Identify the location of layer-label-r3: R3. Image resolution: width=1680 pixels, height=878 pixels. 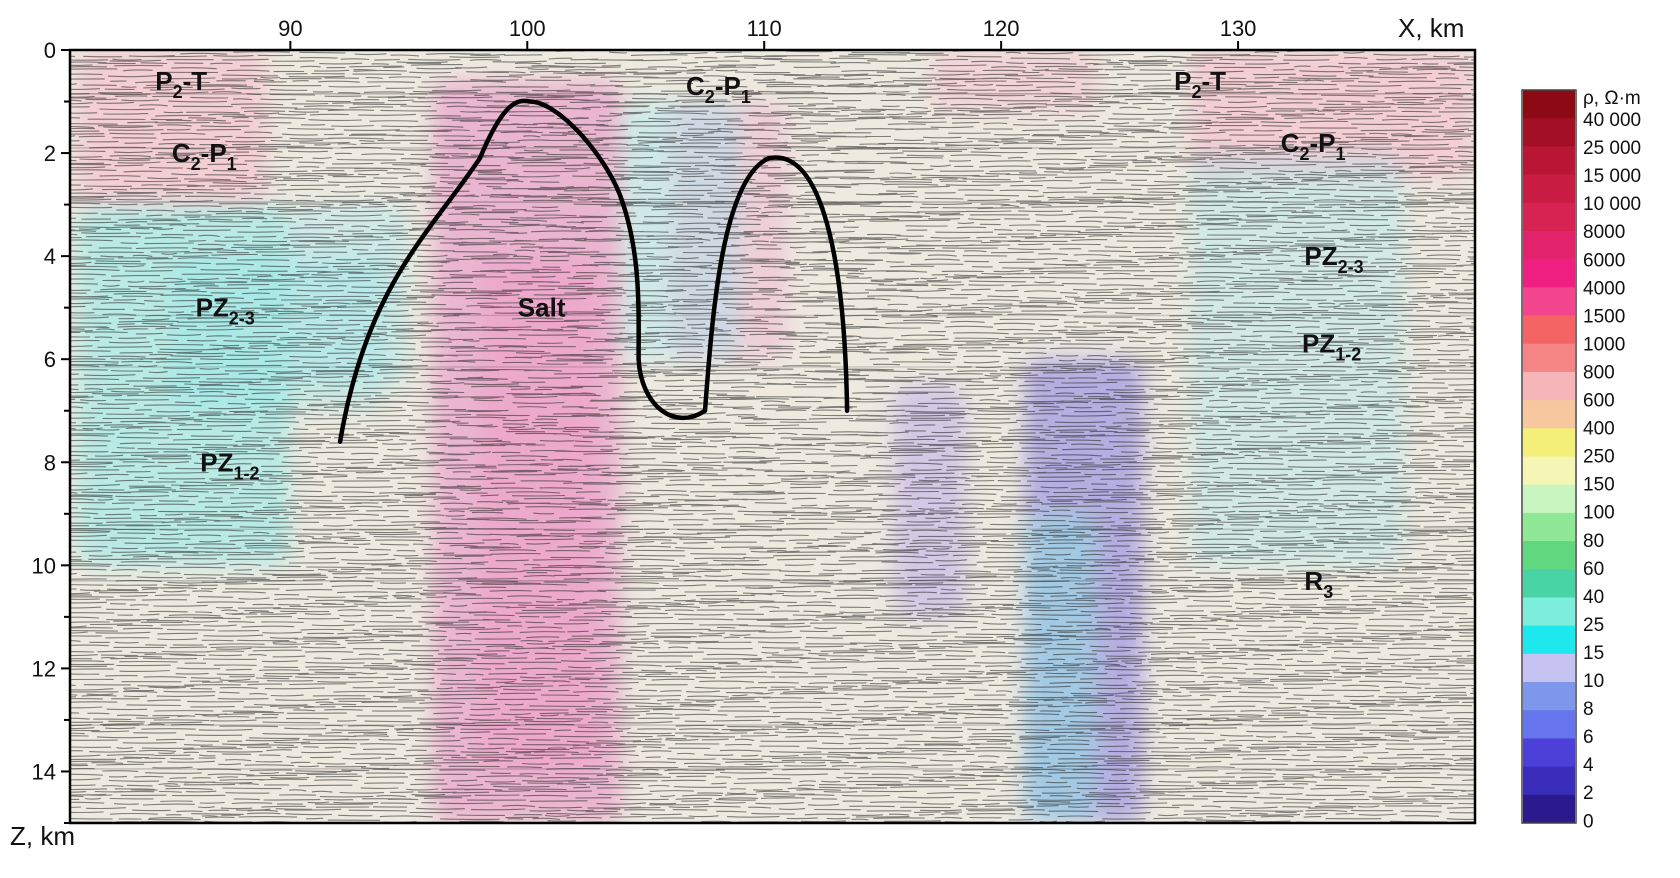
(1318, 584).